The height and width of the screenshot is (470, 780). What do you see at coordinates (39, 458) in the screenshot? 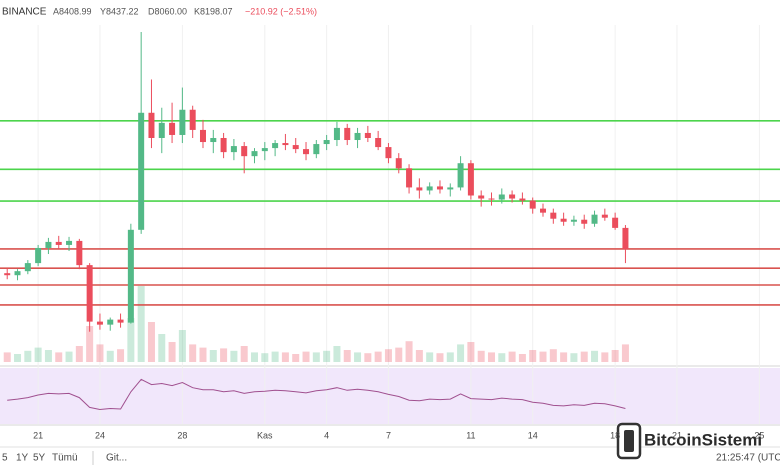
I see `toolbar-item: 5Y` at bounding box center [39, 458].